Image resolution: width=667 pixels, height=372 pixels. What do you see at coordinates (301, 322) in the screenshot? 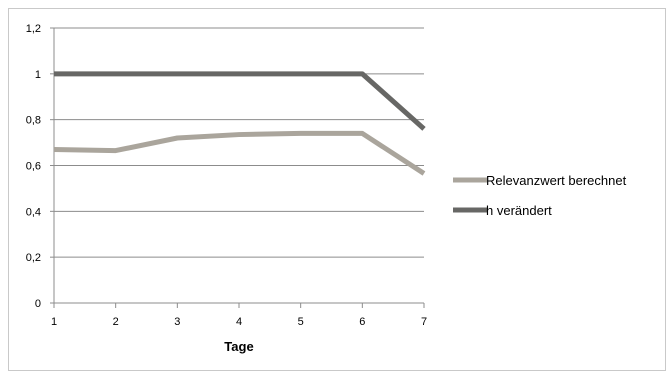
I see `x-tick-label: 5` at bounding box center [301, 322].